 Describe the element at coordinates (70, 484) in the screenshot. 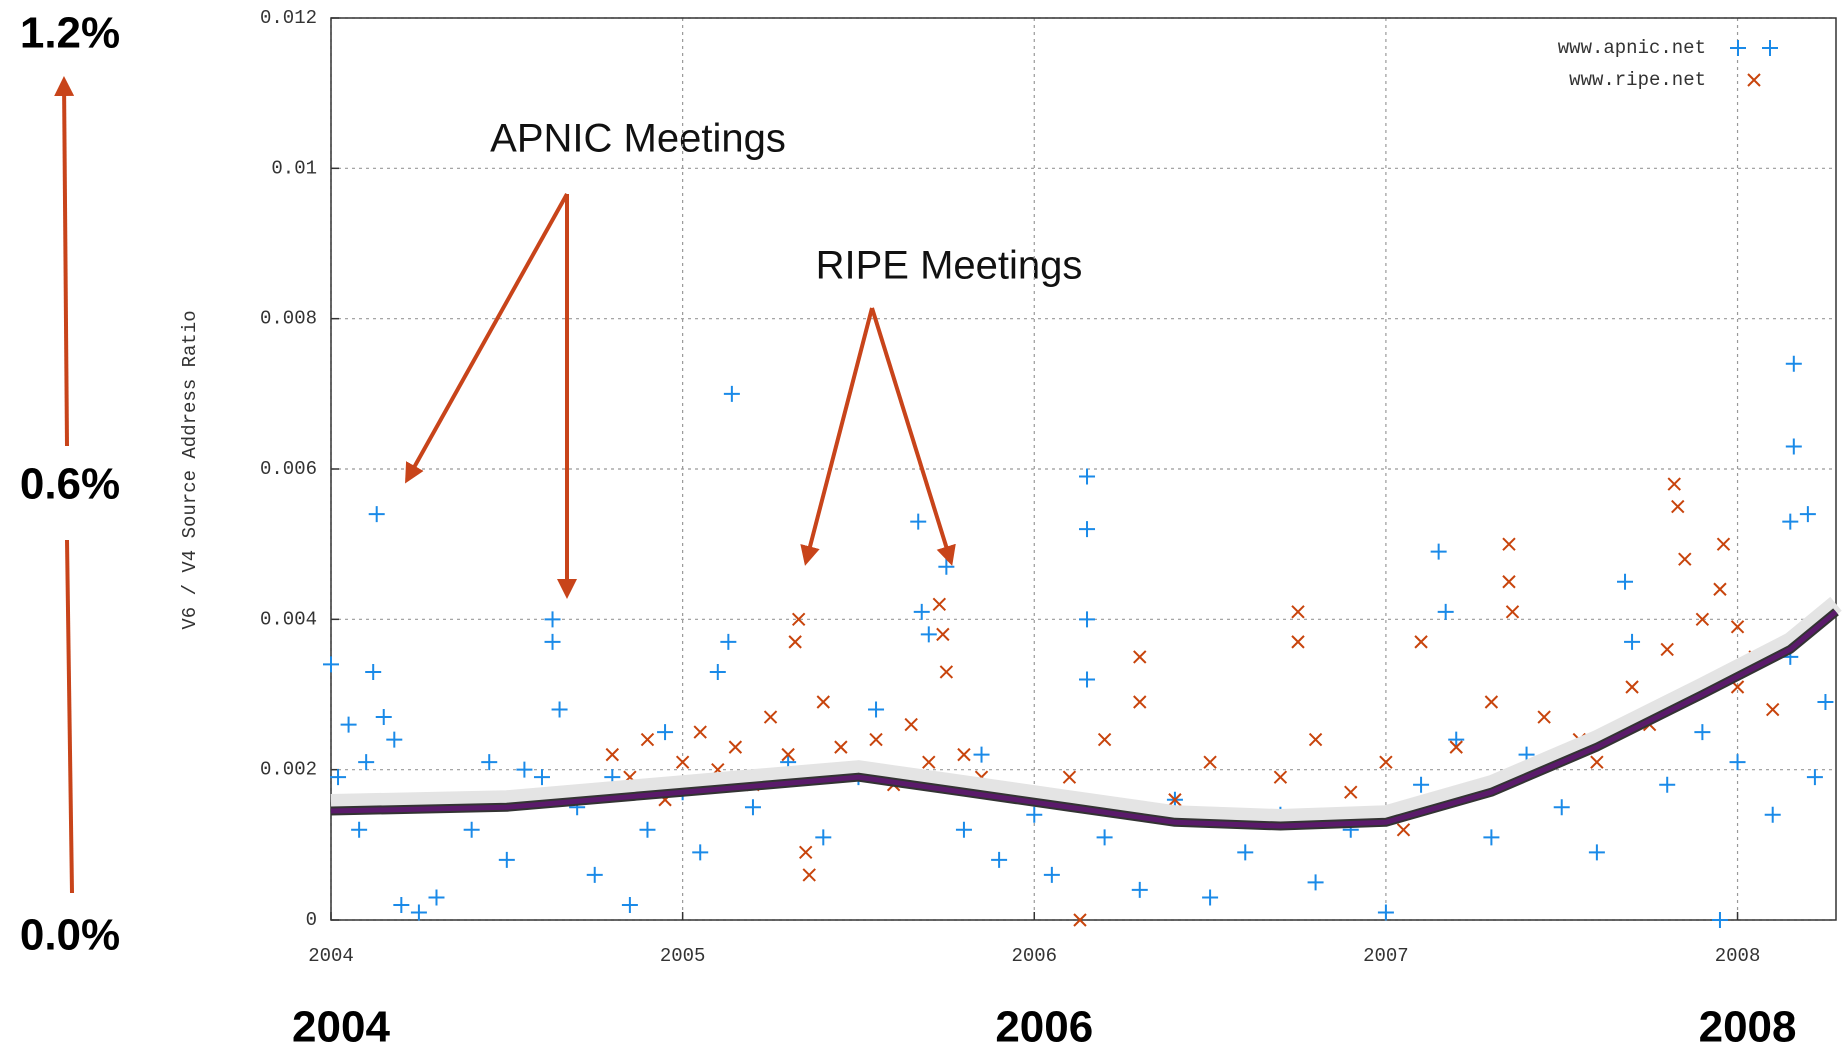

I see `y2-tick-label: 0.6%` at that location.